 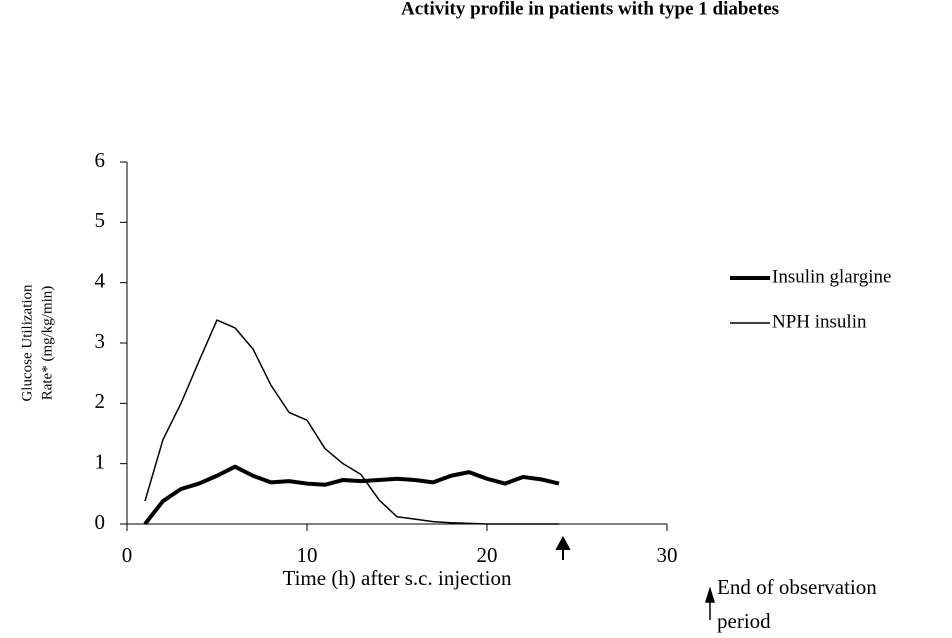 What do you see at coordinates (127, 555) in the screenshot?
I see `x-tick-label: 0` at bounding box center [127, 555].